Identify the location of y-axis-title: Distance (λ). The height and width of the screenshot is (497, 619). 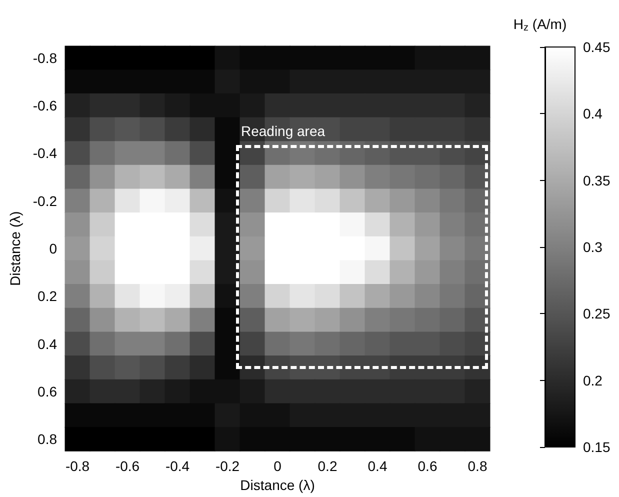
(15, 248).